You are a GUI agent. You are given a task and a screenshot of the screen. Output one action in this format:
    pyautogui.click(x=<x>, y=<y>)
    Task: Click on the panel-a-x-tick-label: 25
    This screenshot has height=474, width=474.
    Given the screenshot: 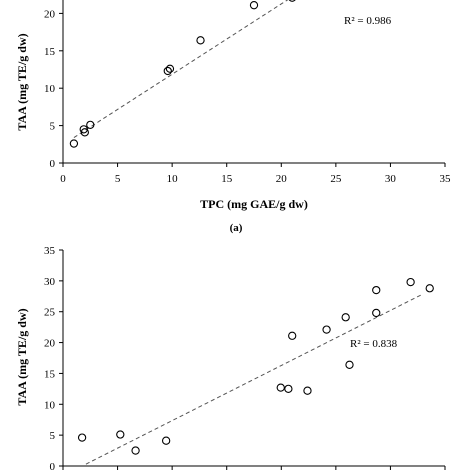 What is the action you would take?
    pyautogui.click(x=336, y=179)
    